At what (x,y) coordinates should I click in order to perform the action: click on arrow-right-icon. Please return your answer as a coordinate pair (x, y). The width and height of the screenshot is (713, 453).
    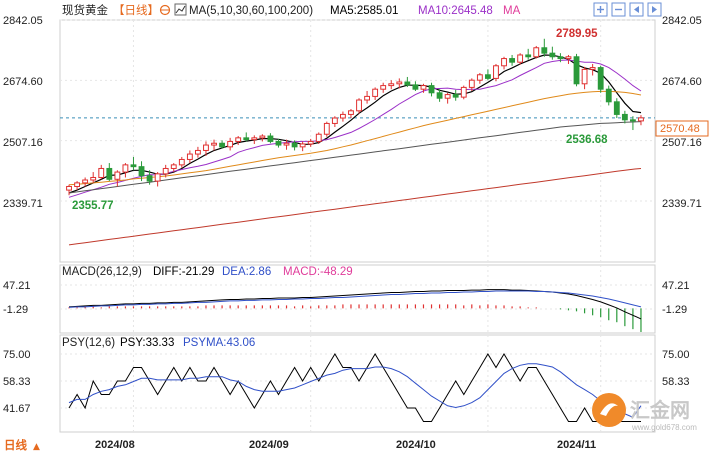
    Looking at the image, I should click on (654, 9).